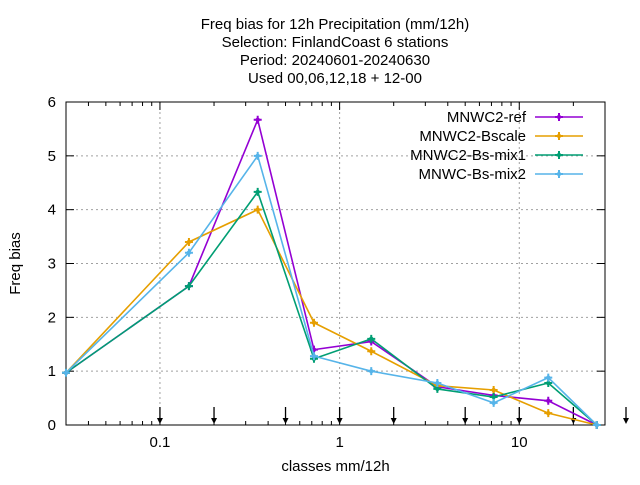  Describe the element at coordinates (52, 264) in the screenshot. I see `y-tick-label: 3` at that location.